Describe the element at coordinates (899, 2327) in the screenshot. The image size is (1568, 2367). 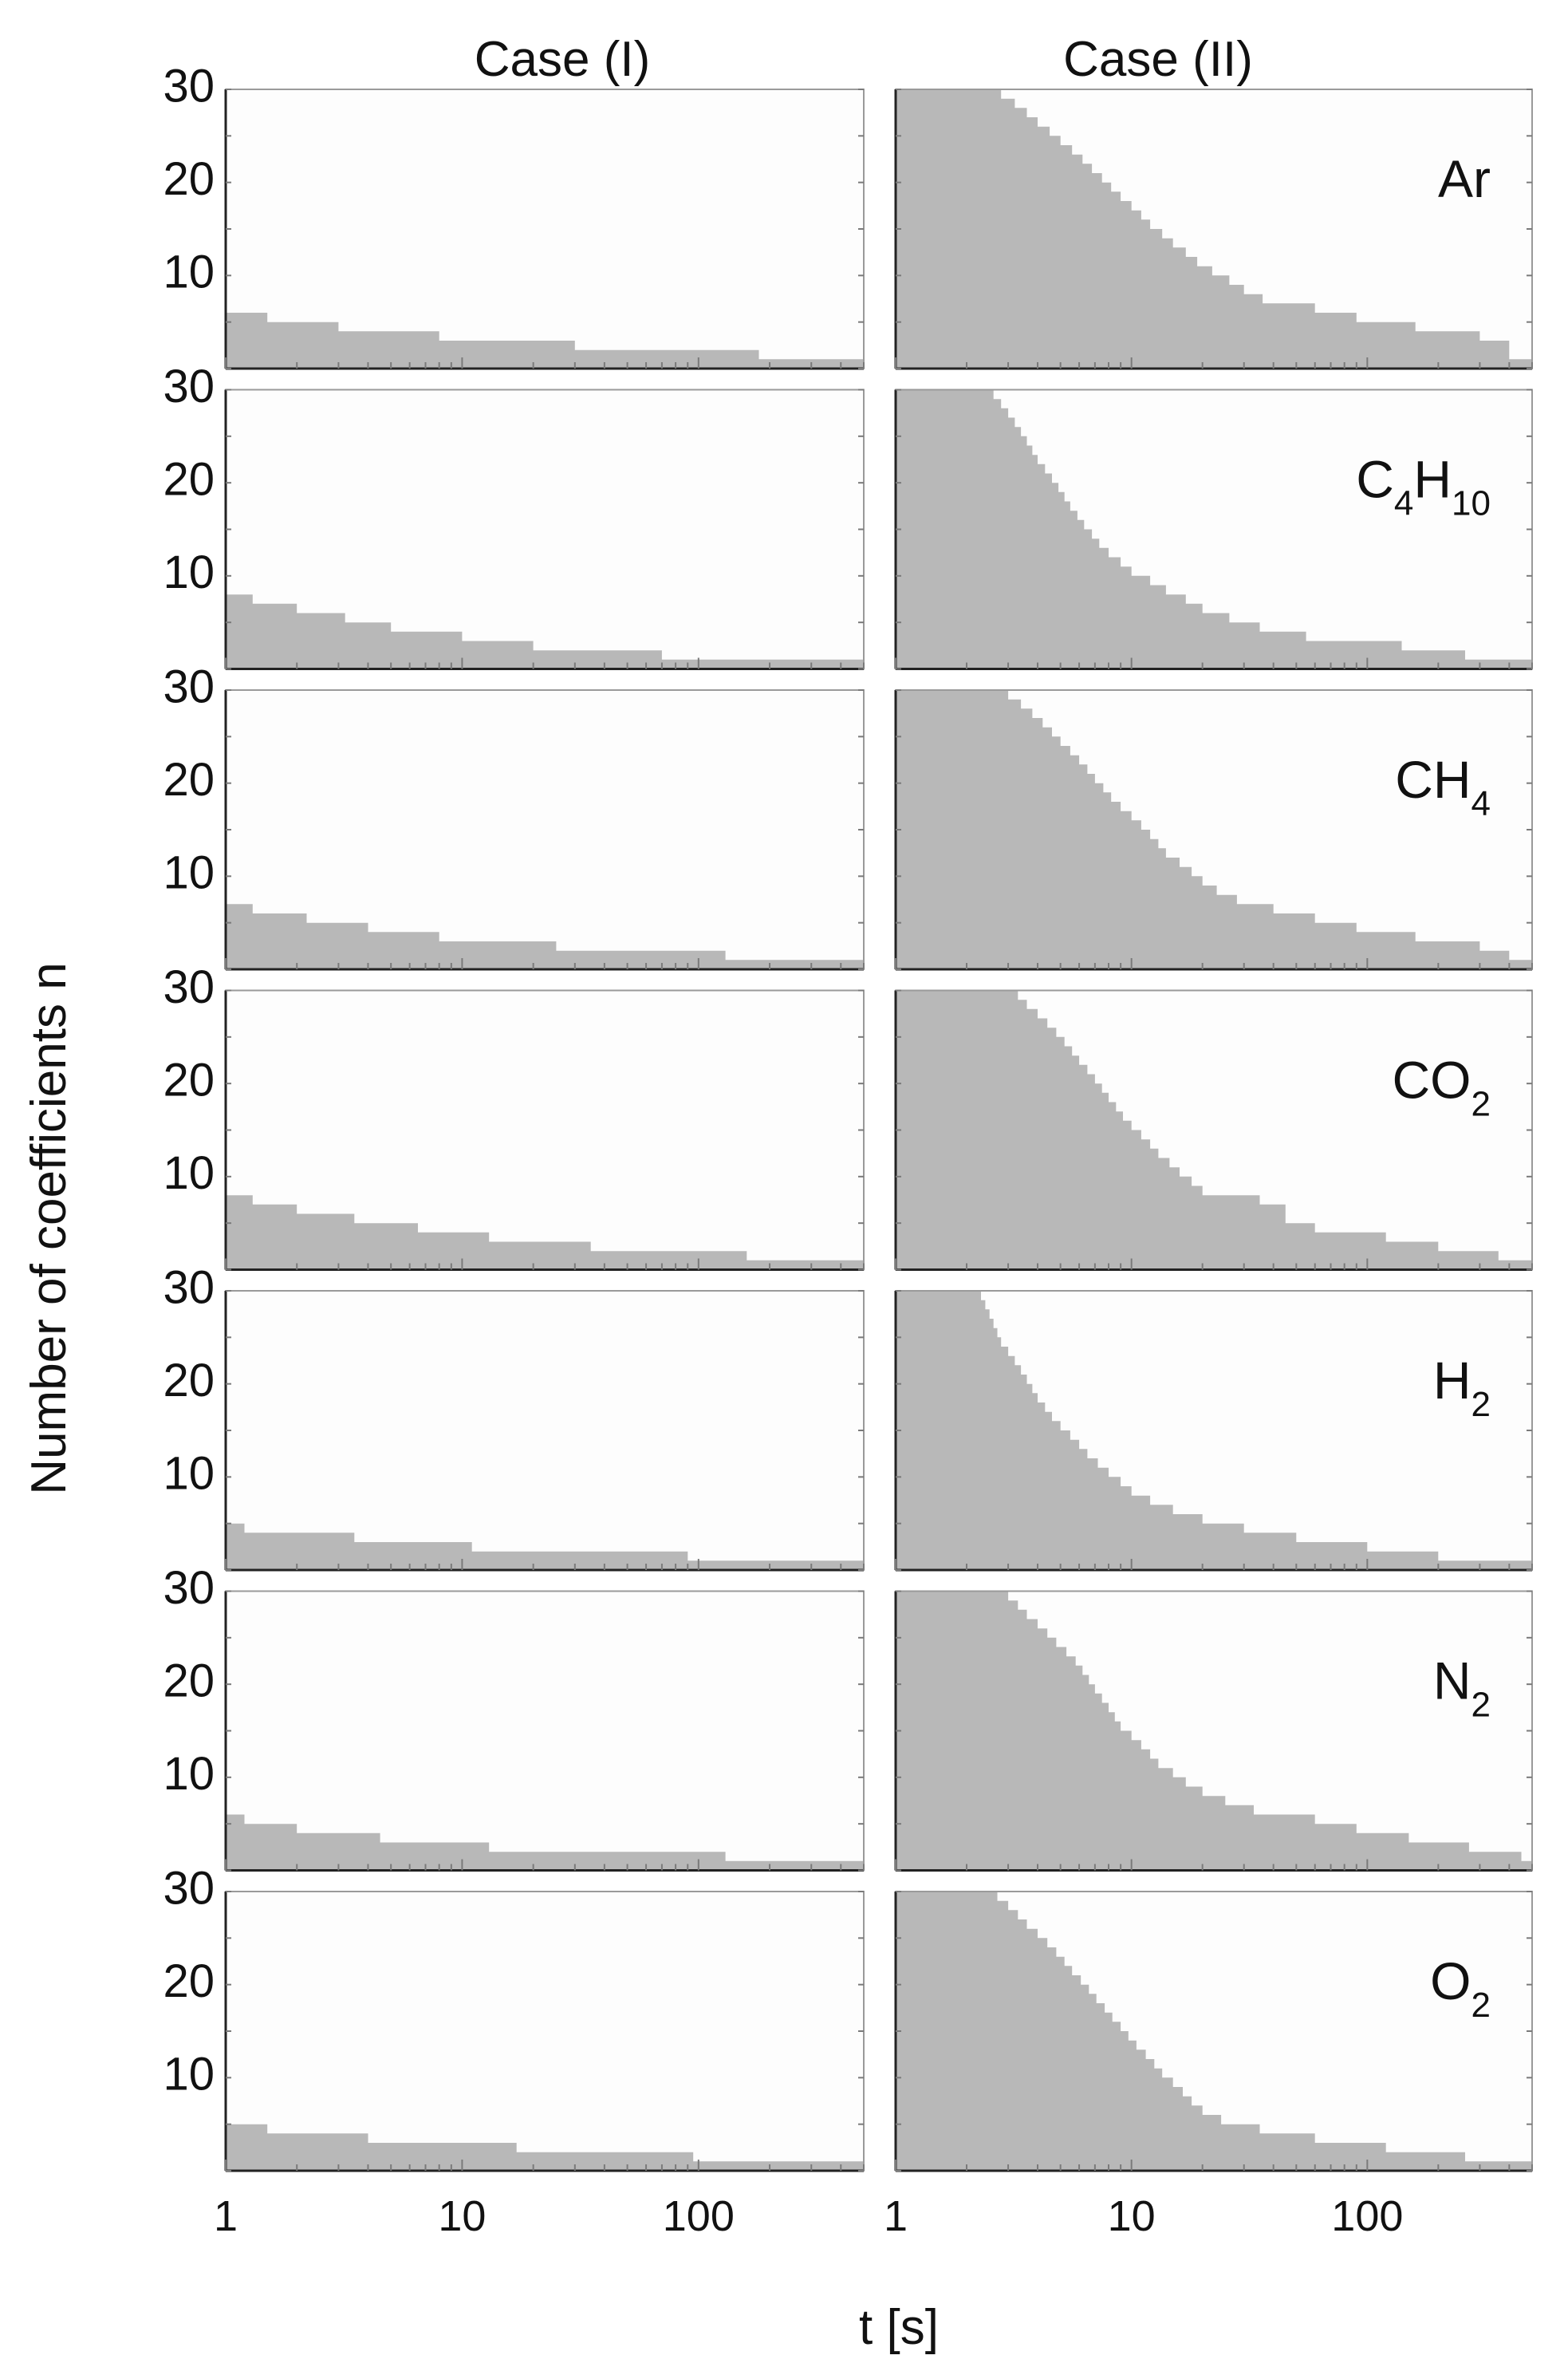
I see `x-axis-title: t [s]` at that location.